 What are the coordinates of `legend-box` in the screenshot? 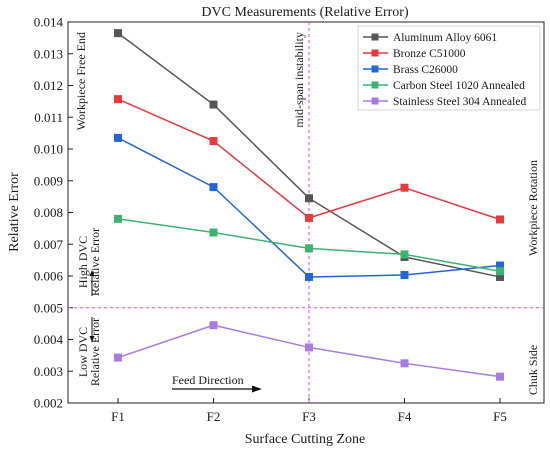 It's located at (449, 68).